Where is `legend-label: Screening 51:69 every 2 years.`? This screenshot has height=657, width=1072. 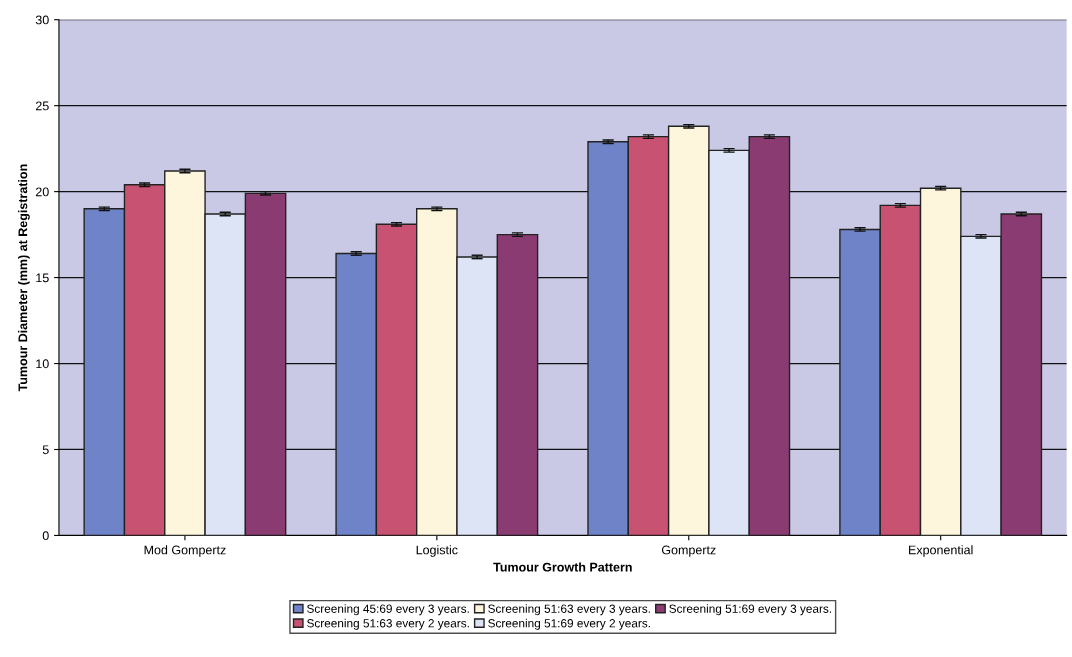 legend-label: Screening 51:69 every 2 years. is located at coordinates (569, 624).